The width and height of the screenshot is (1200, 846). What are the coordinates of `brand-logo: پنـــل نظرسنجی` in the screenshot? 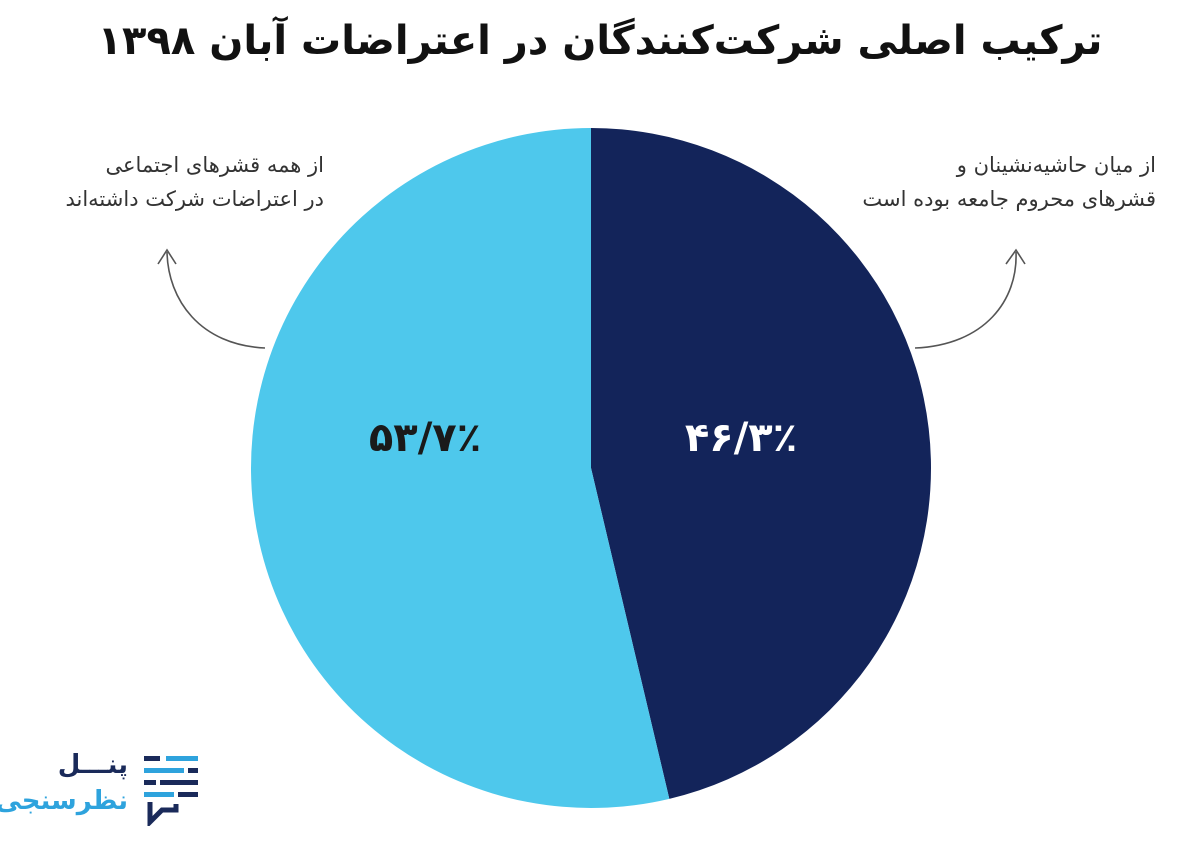 It's located at (105, 788).